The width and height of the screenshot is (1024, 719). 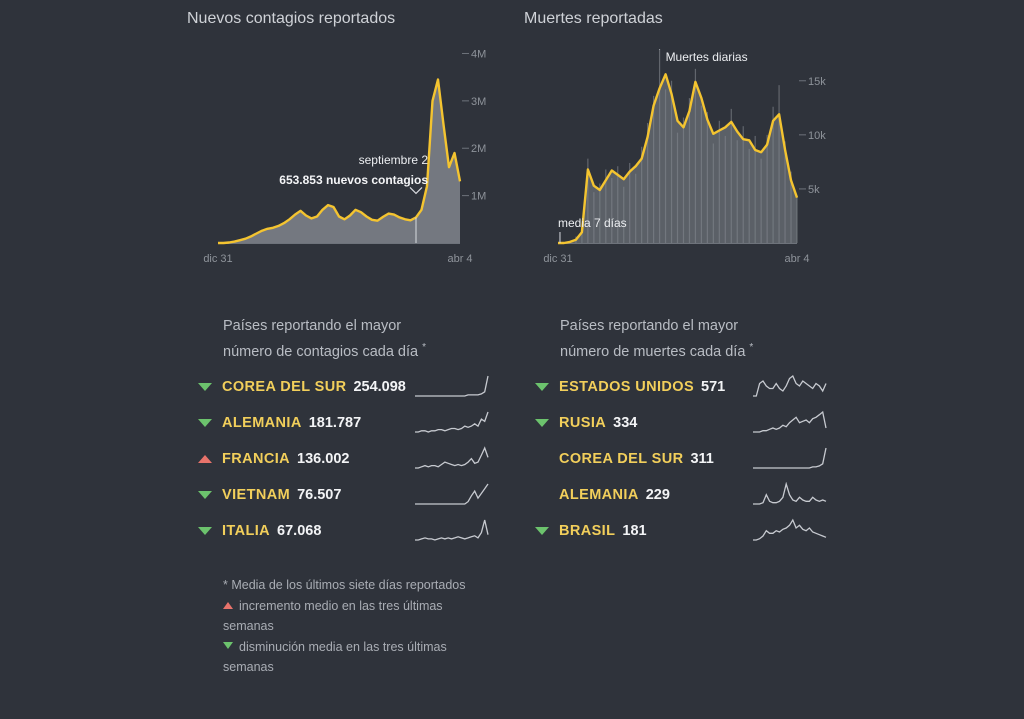 I want to click on table-row: ESTADOS UNIDOS 571, so click(x=629, y=387).